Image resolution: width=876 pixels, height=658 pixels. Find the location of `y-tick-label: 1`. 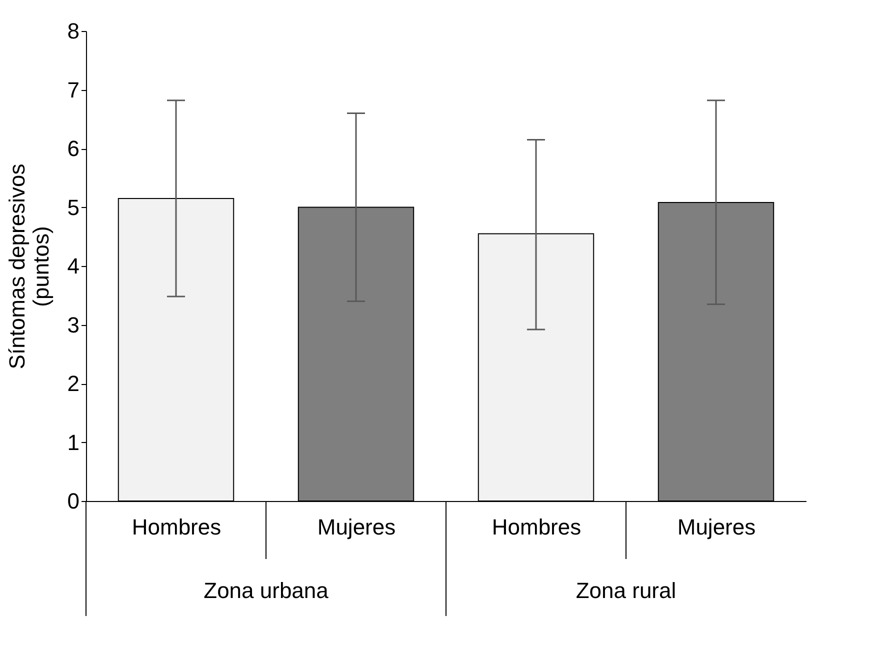

y-tick-label: 1 is located at coordinates (73, 442).